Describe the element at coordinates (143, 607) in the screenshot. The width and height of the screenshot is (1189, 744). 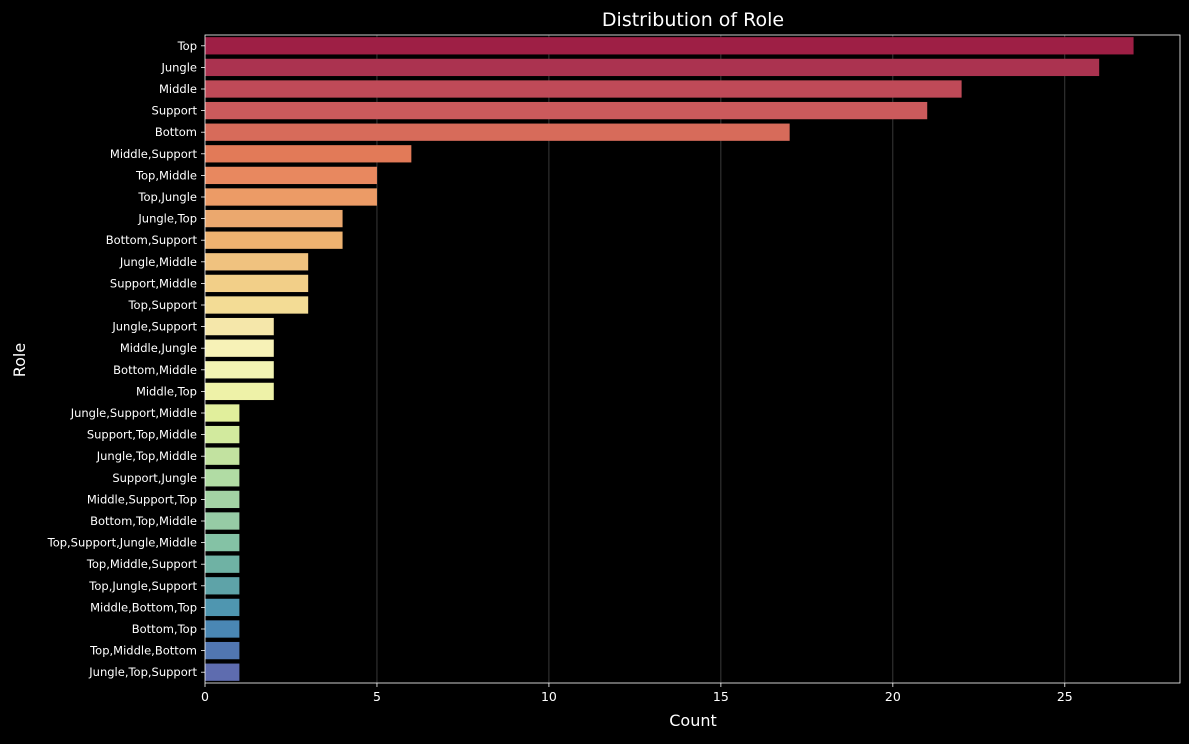
I see `y-tick-label: Middle,Bottom,Top` at that location.